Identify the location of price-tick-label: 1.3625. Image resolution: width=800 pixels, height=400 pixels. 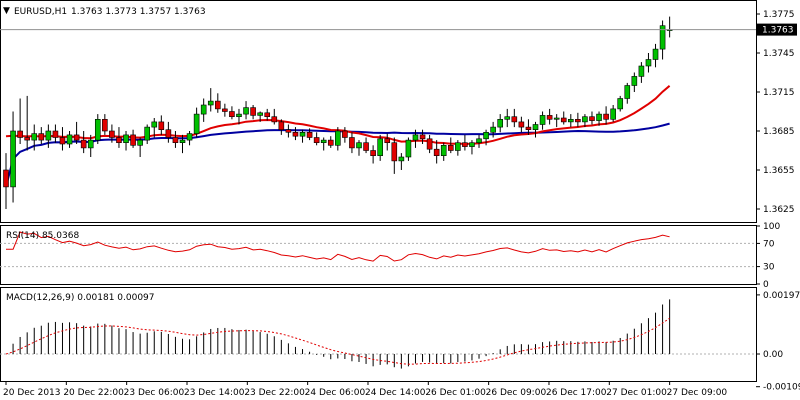
(779, 210).